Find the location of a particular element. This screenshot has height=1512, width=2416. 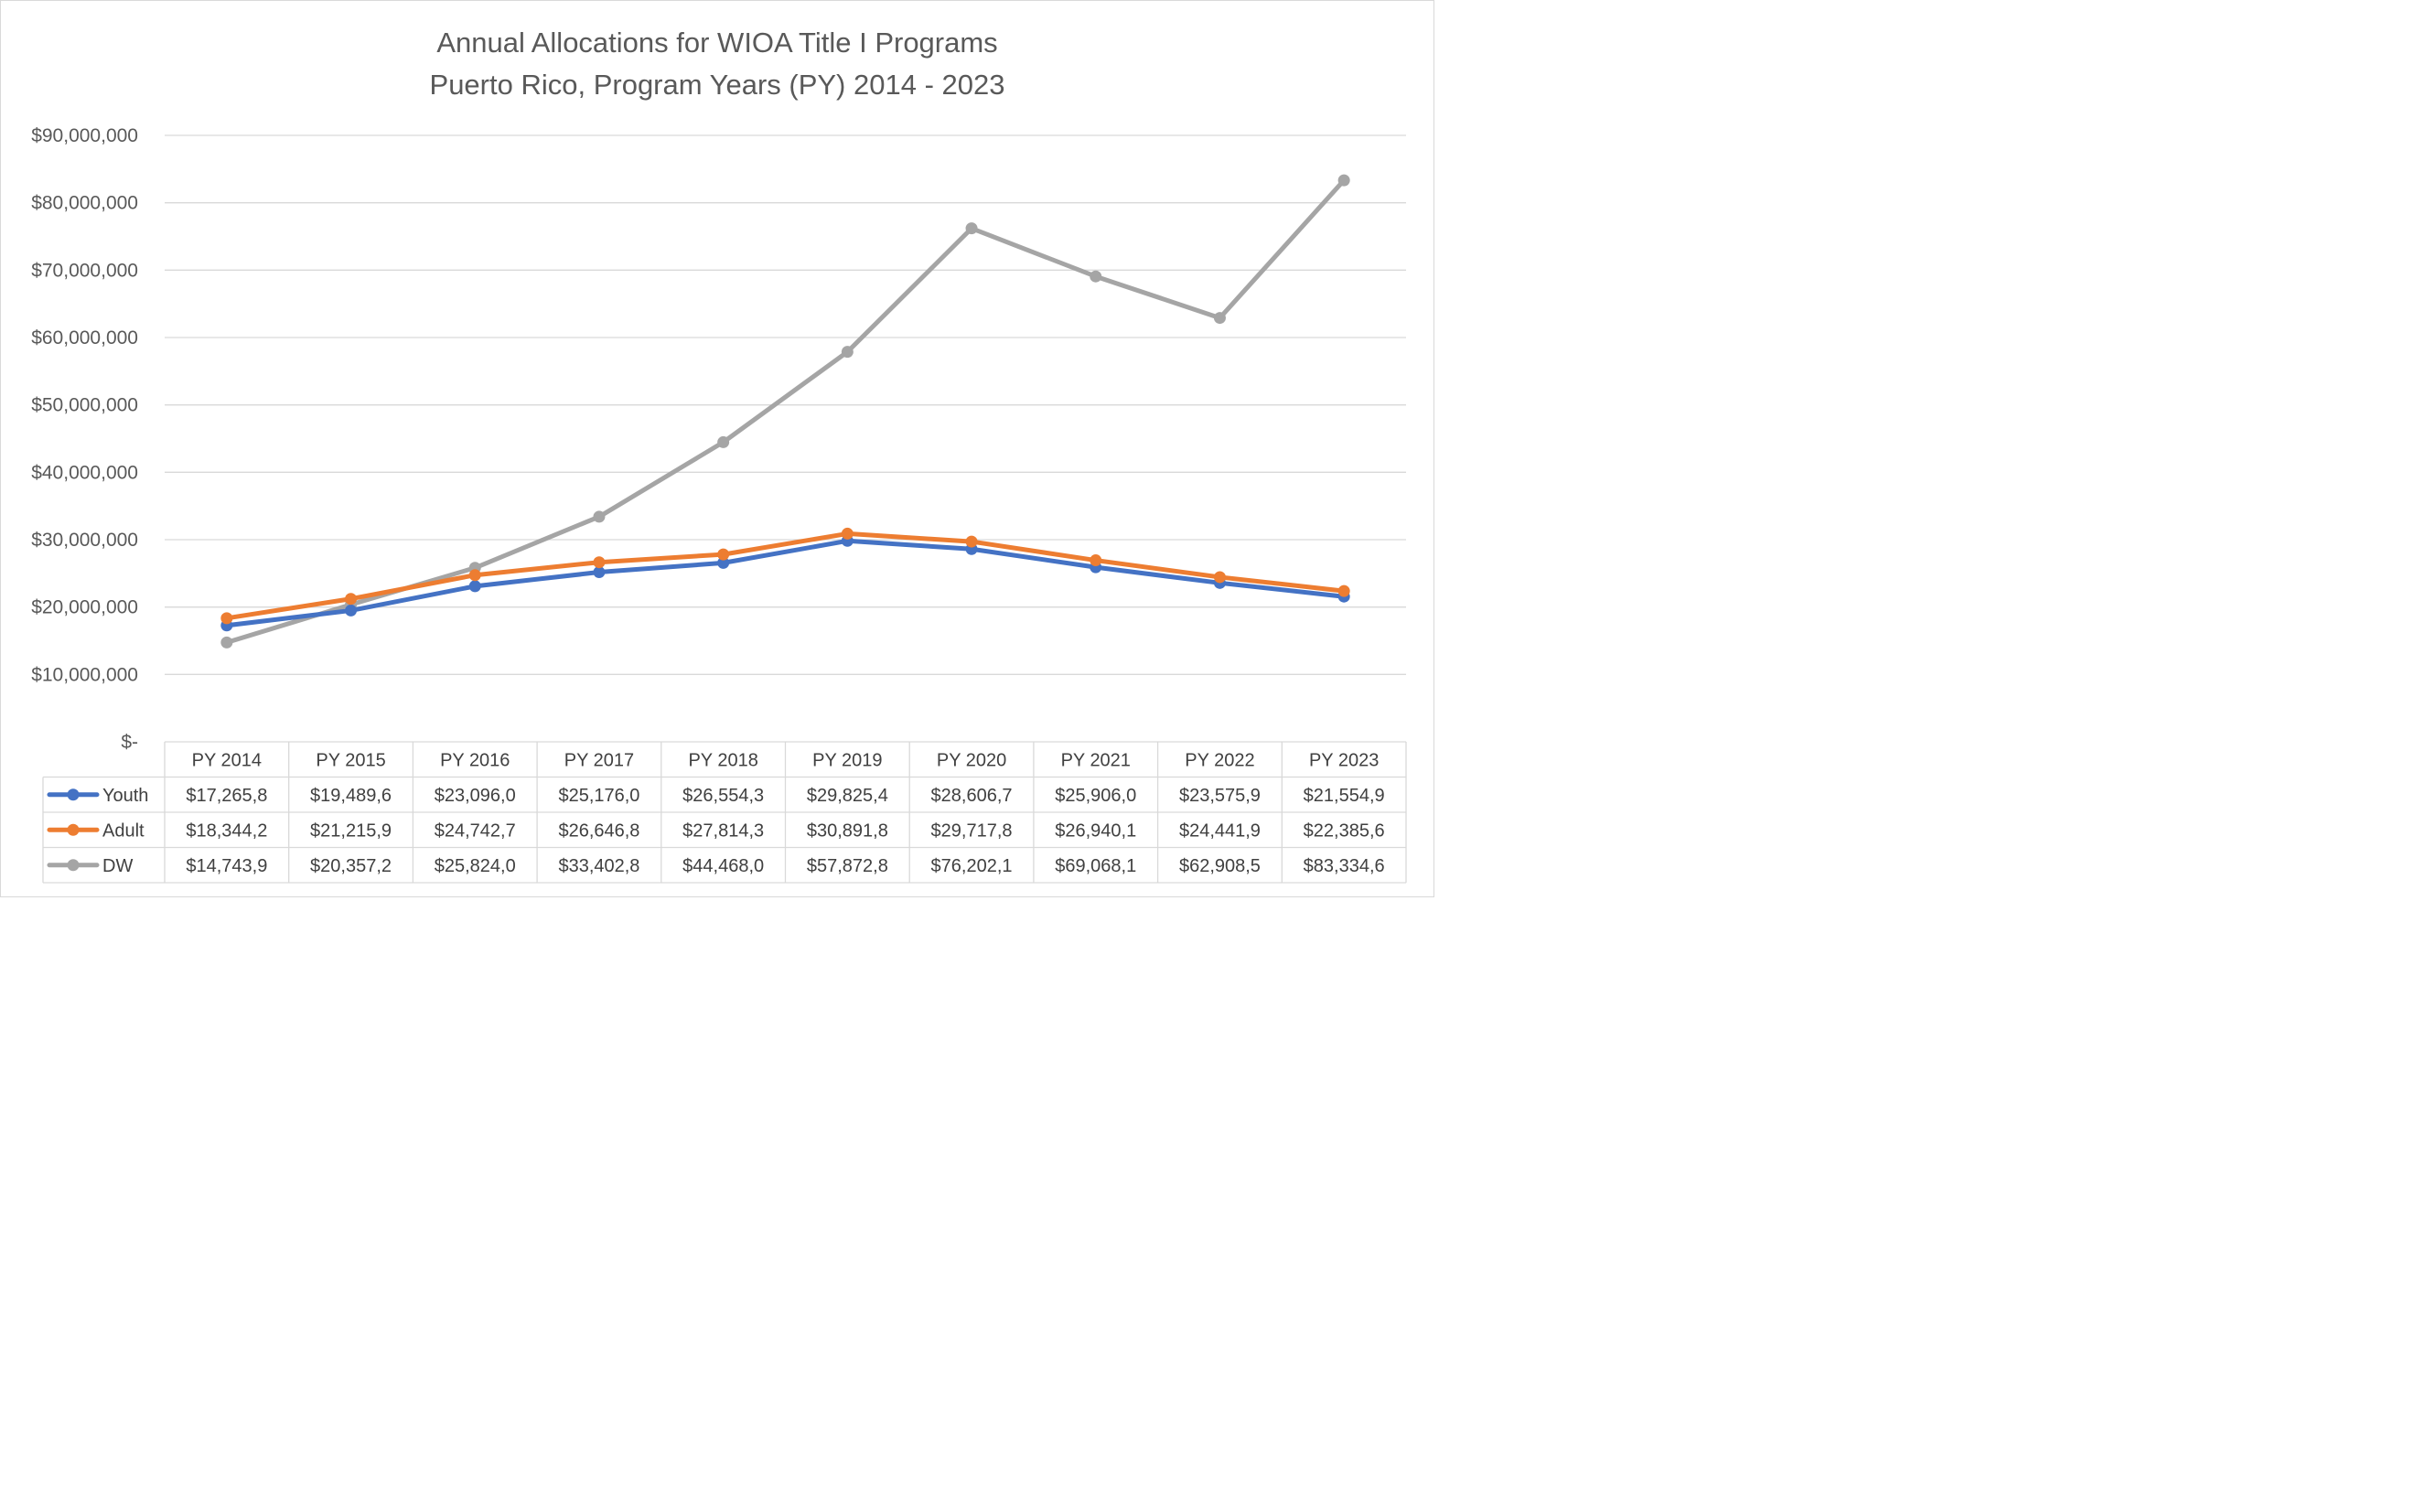

legend-marker-dw is located at coordinates (73, 865).